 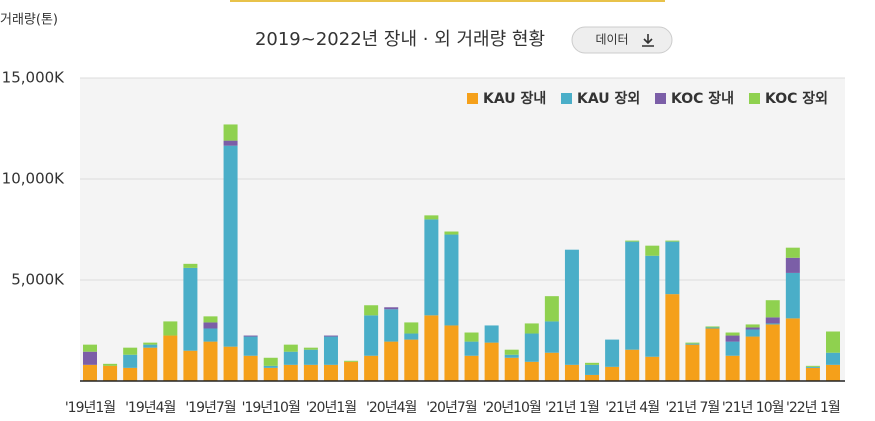 What do you see at coordinates (693, 408) in the screenshot?
I see `x-tick-label: '21년 7월` at bounding box center [693, 408].